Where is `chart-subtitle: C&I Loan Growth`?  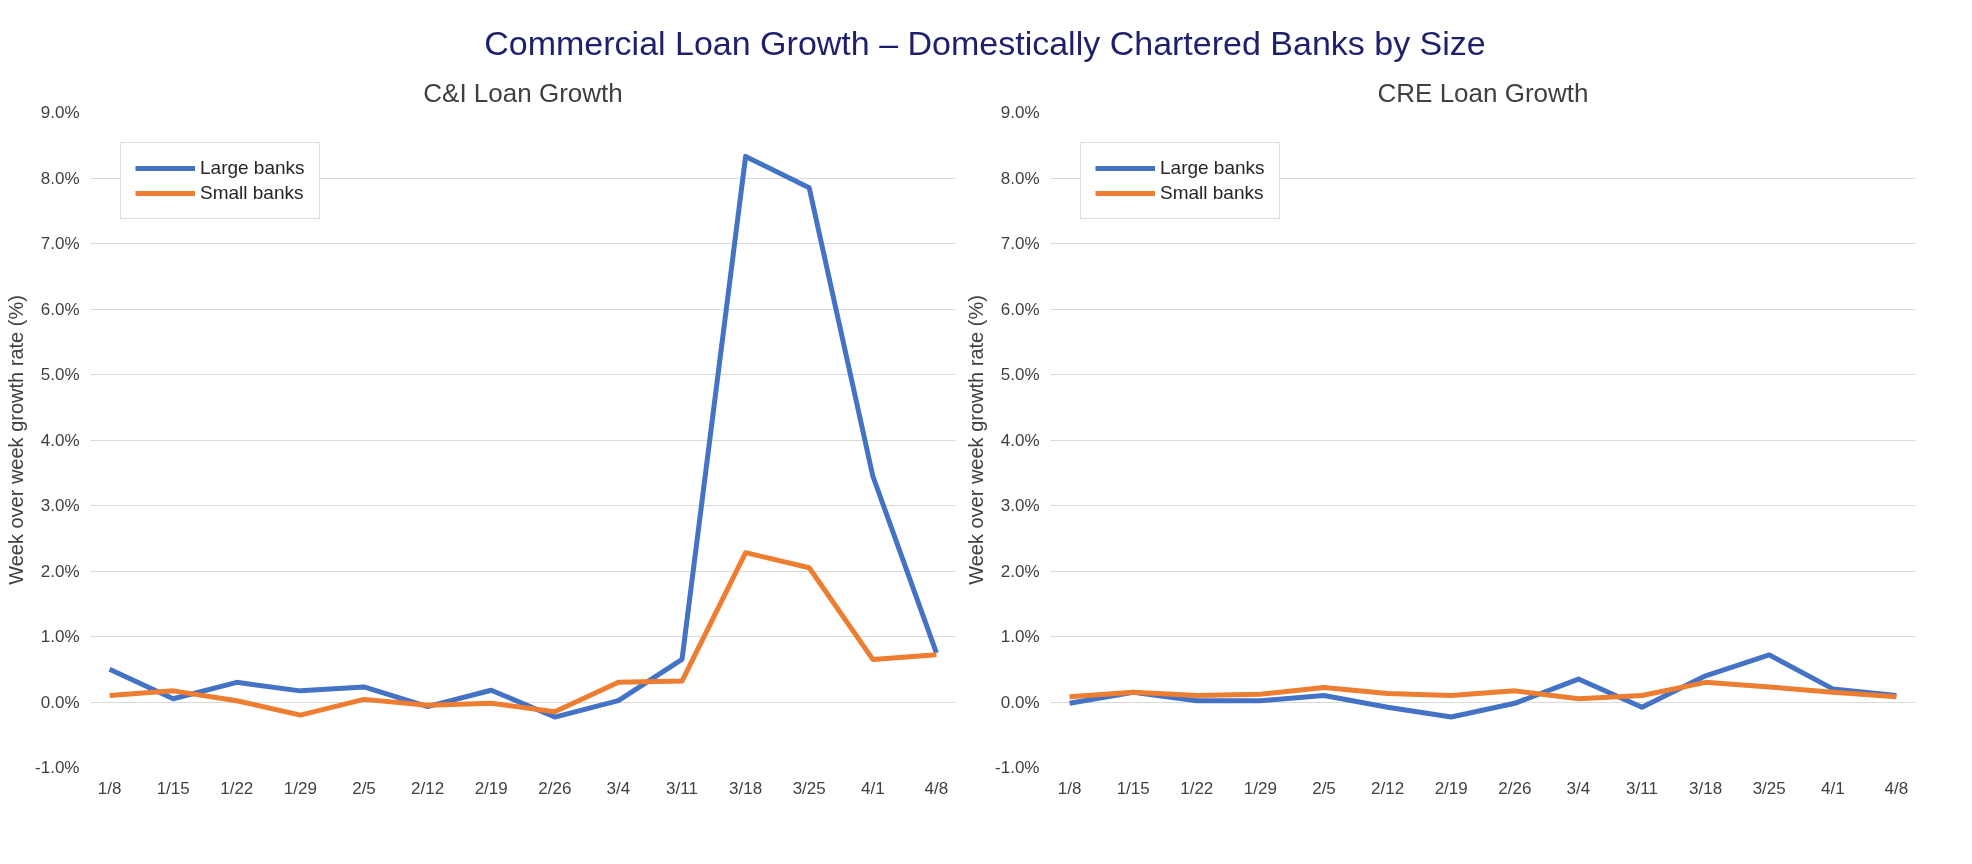
chart-subtitle: C&I Loan Growth is located at coordinates (523, 92).